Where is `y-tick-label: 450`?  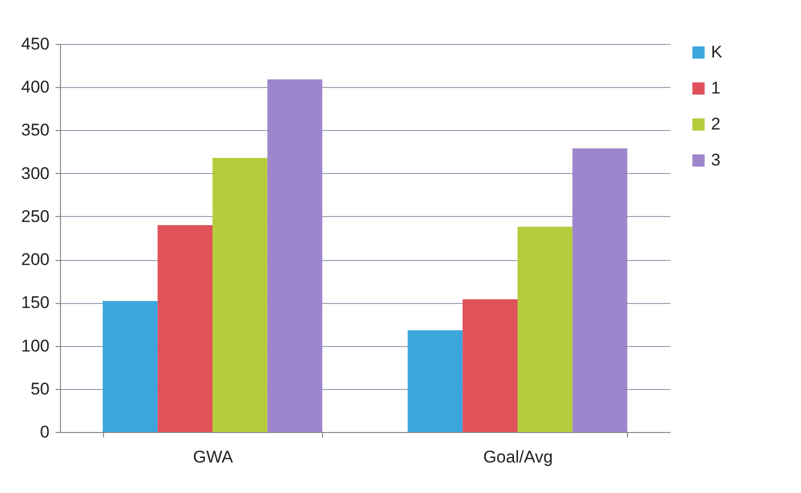
y-tick-label: 450 is located at coordinates (35, 44).